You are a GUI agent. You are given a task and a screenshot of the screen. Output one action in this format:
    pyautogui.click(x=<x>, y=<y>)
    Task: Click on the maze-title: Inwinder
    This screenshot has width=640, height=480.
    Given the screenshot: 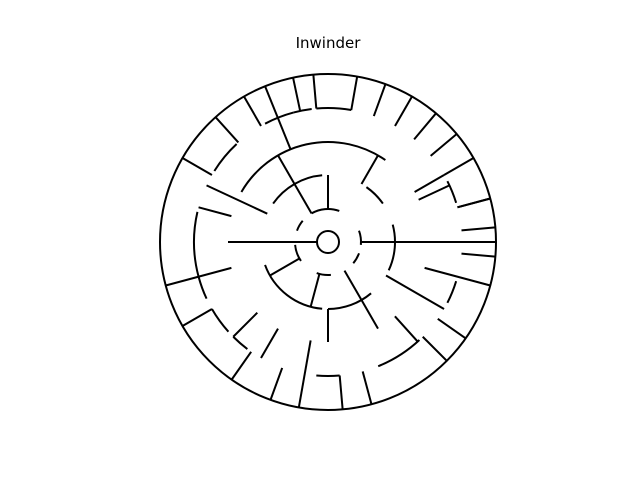 What is the action you would take?
    pyautogui.click(x=328, y=43)
    